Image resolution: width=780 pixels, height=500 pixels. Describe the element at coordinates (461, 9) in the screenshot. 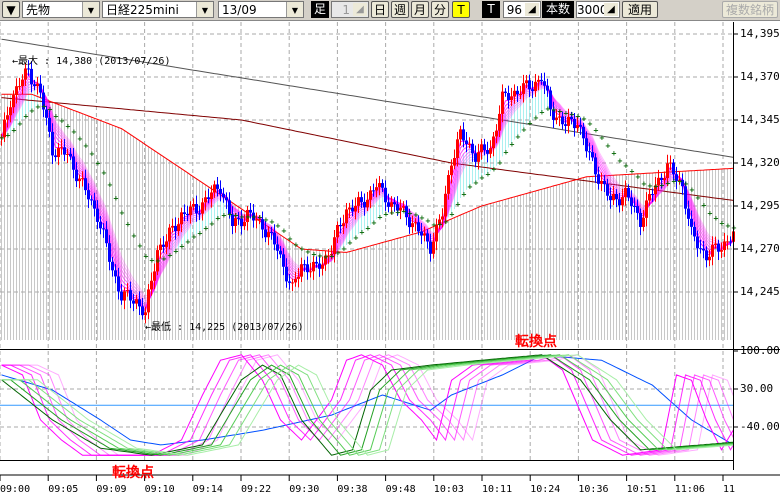

I see `t-toggle-button: T` at that location.